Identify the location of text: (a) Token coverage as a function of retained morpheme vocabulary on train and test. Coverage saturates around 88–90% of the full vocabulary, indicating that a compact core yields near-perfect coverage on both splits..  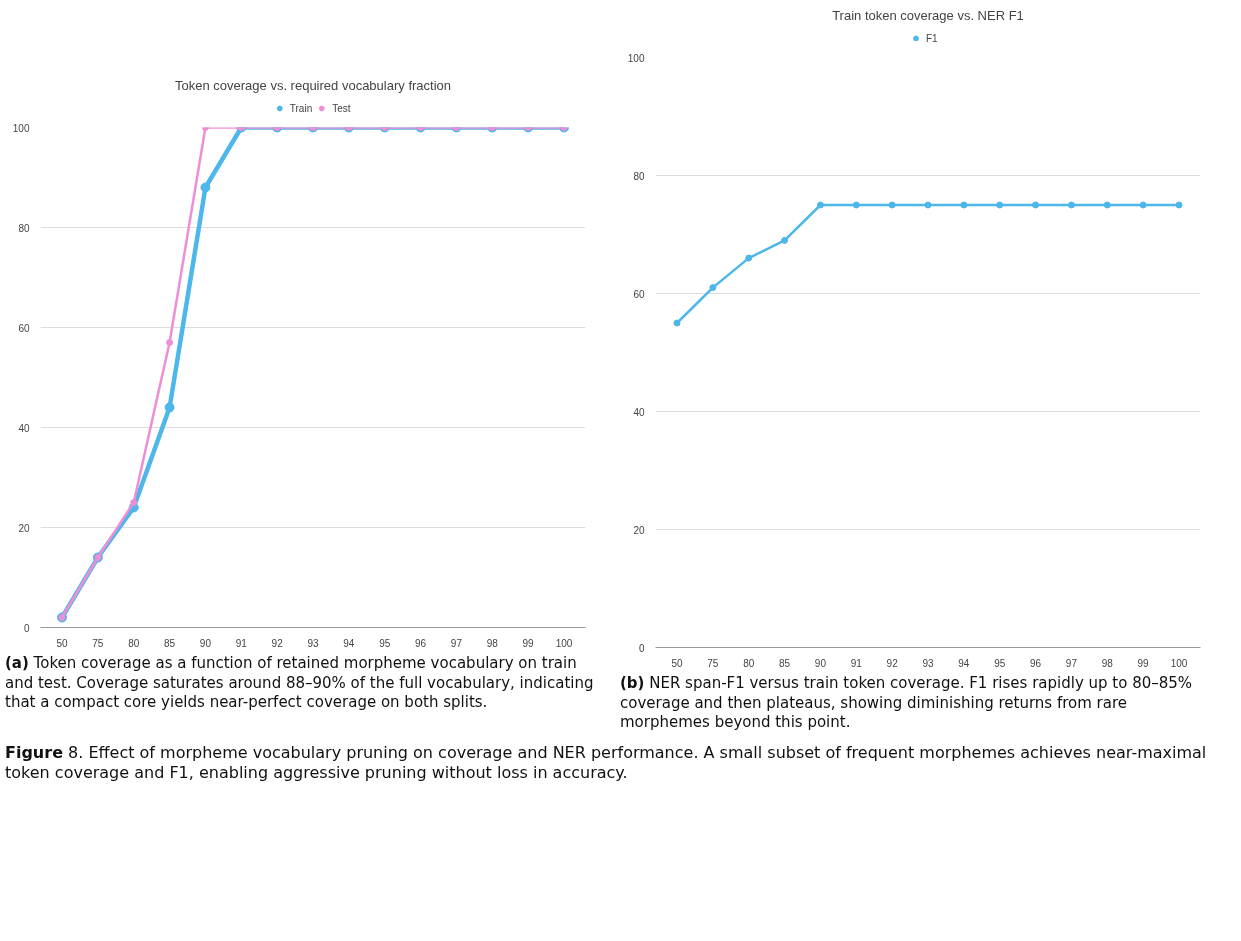
(300, 683).